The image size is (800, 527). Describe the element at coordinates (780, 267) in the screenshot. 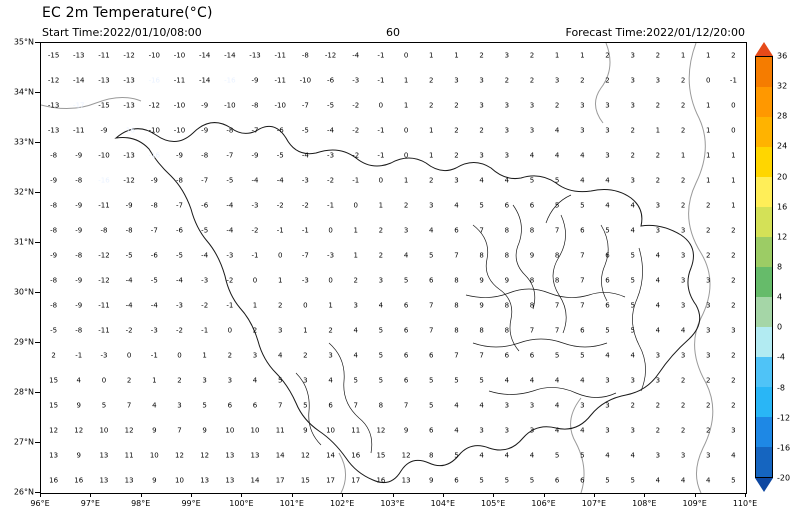

I see `colorbar-tick-label: 8` at that location.